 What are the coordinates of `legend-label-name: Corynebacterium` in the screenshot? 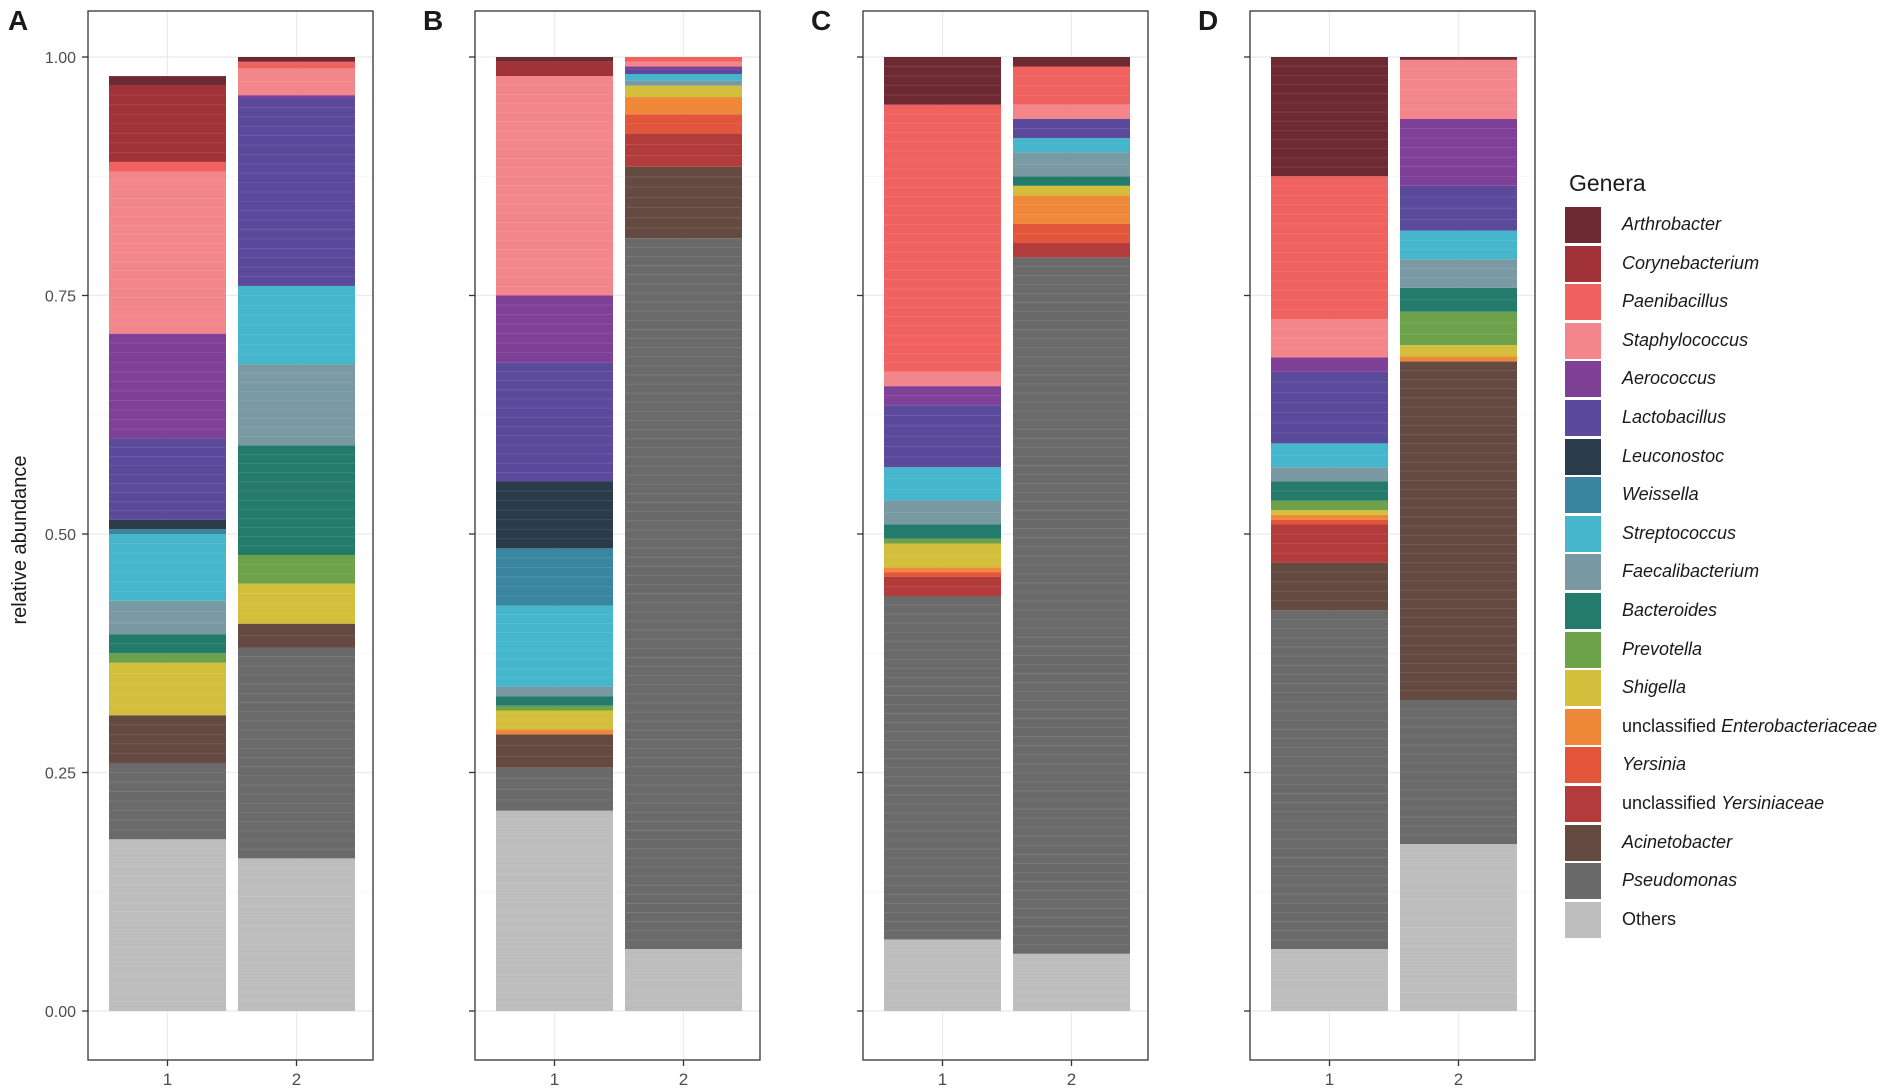 It's located at (1691, 262).